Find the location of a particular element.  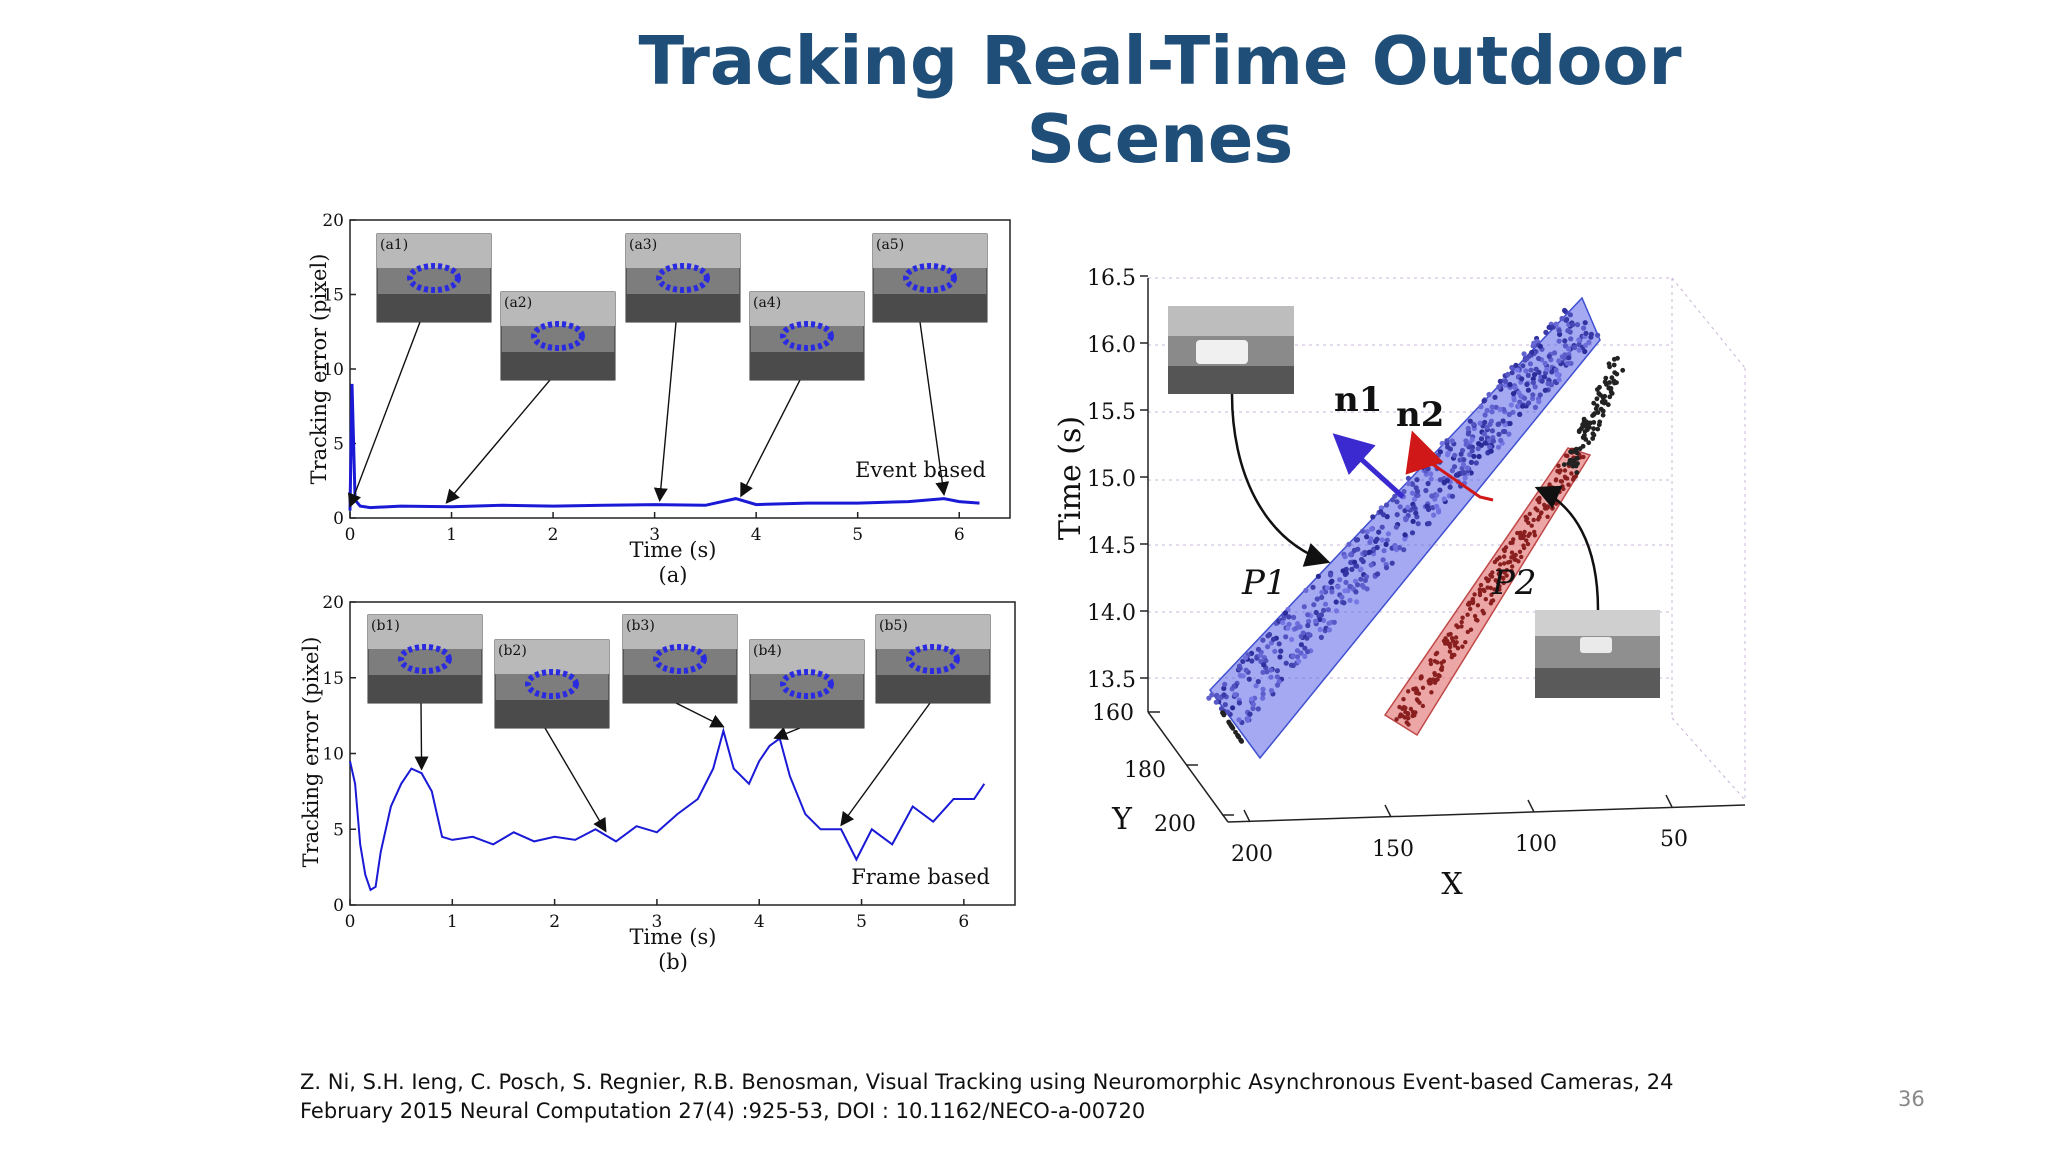

normal-n2-label: n2 is located at coordinates (1420, 415).